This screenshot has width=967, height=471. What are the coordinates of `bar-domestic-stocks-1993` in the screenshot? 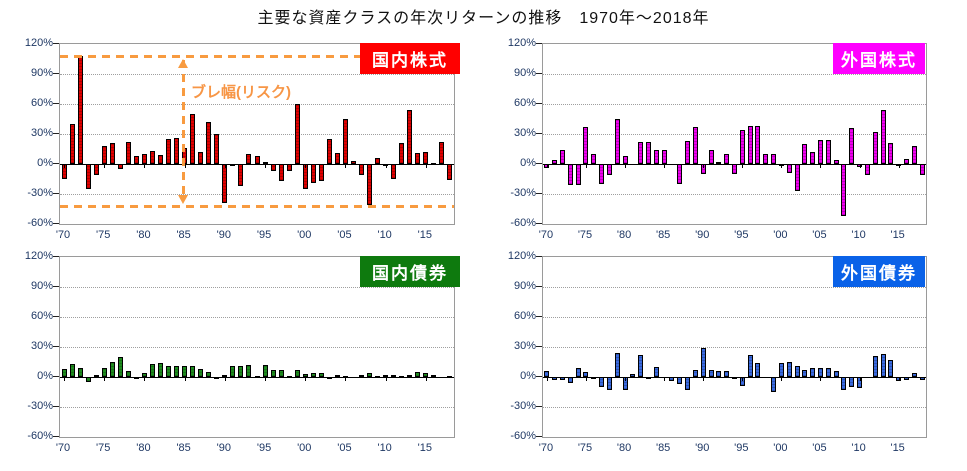 It's located at (248, 159).